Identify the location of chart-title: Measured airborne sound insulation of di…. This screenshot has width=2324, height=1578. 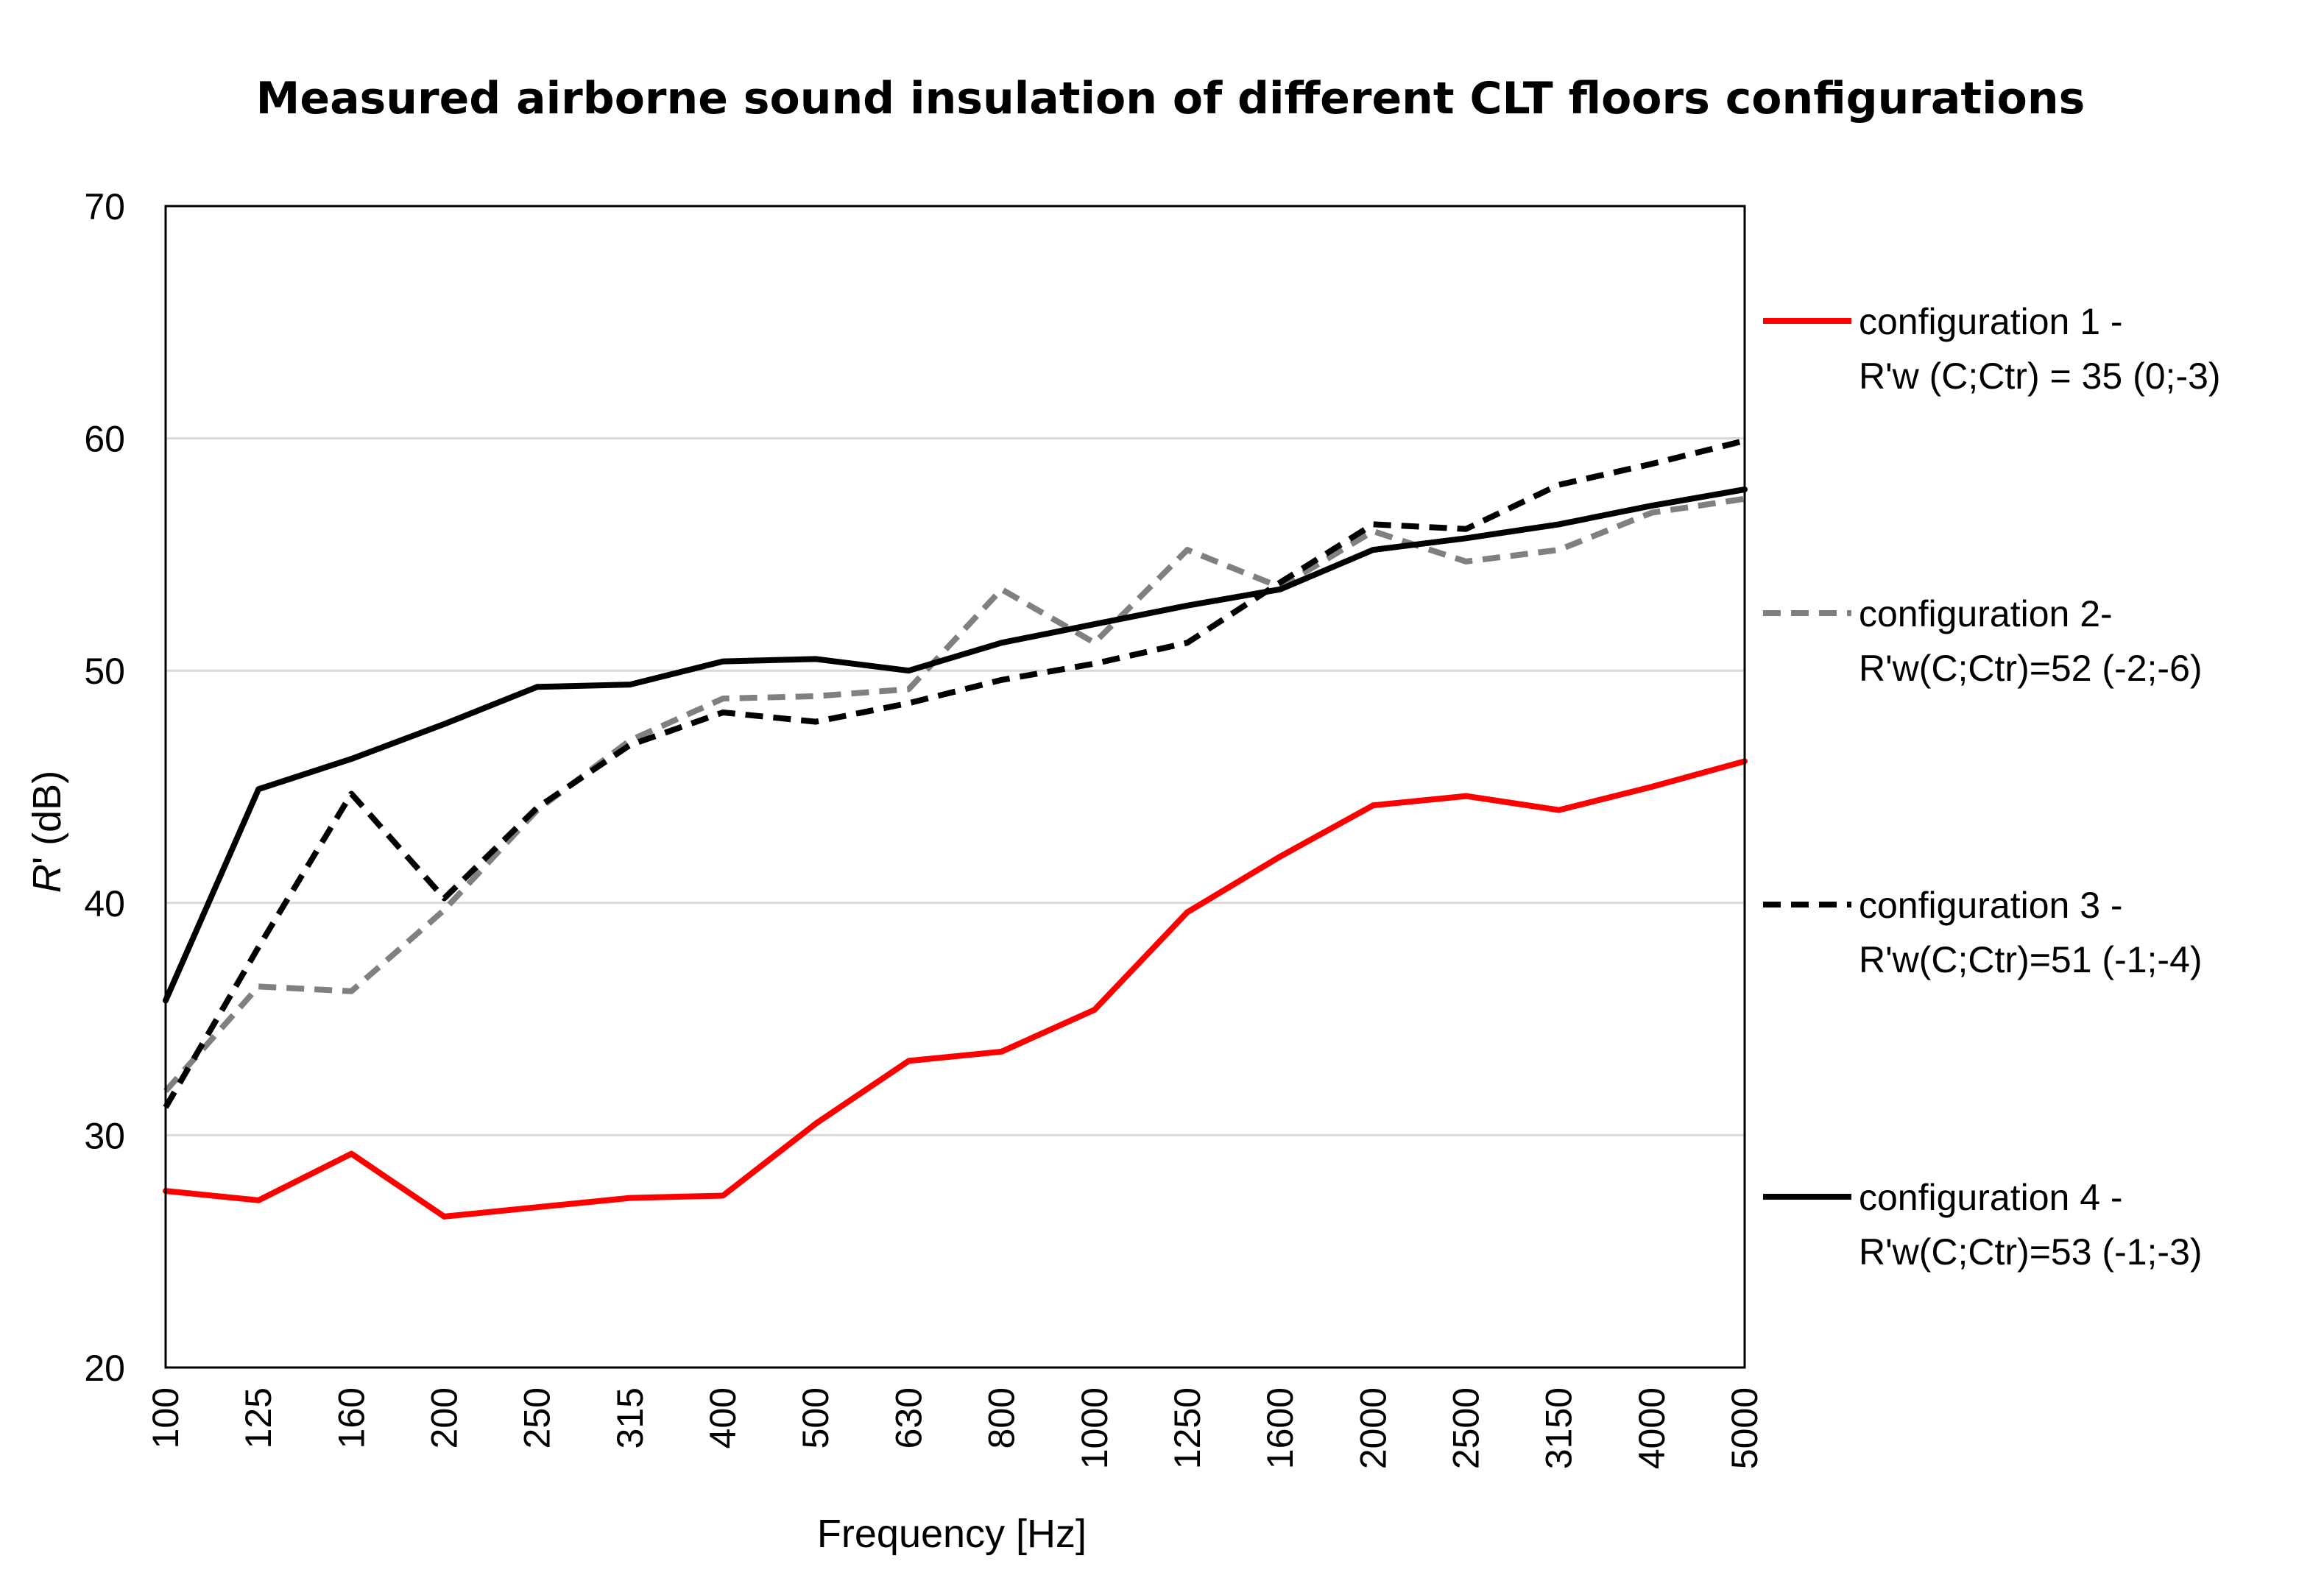
(1170, 98).